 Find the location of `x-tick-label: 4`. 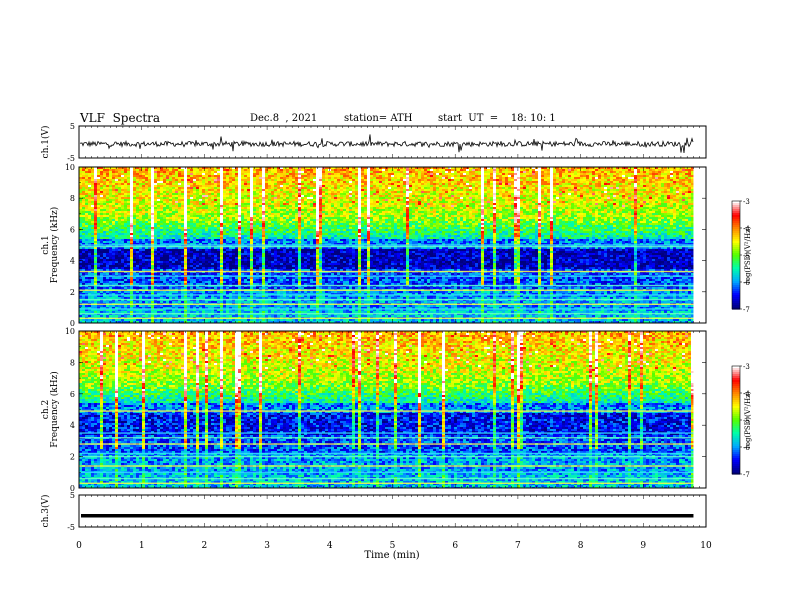

x-tick-label: 4 is located at coordinates (330, 546).